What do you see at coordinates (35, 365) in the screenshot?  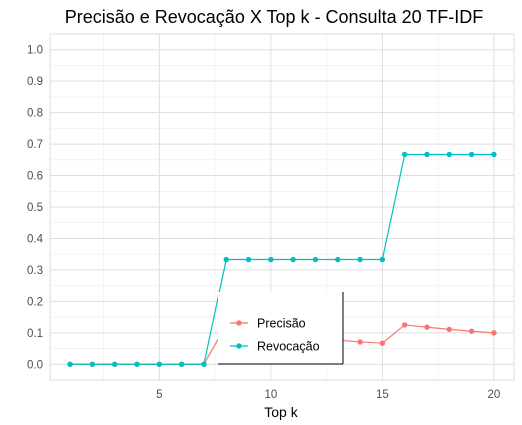 I see `y-tick-label: 0.0` at bounding box center [35, 365].